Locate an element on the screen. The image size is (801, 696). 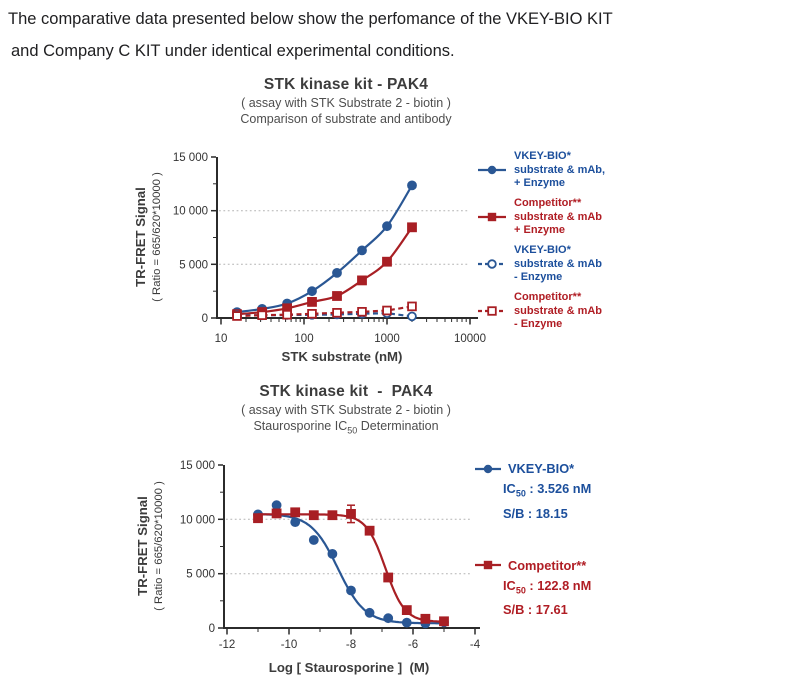
chart1-subtitle-2: Comparison of substrate and antibody is located at coordinates (346, 119).